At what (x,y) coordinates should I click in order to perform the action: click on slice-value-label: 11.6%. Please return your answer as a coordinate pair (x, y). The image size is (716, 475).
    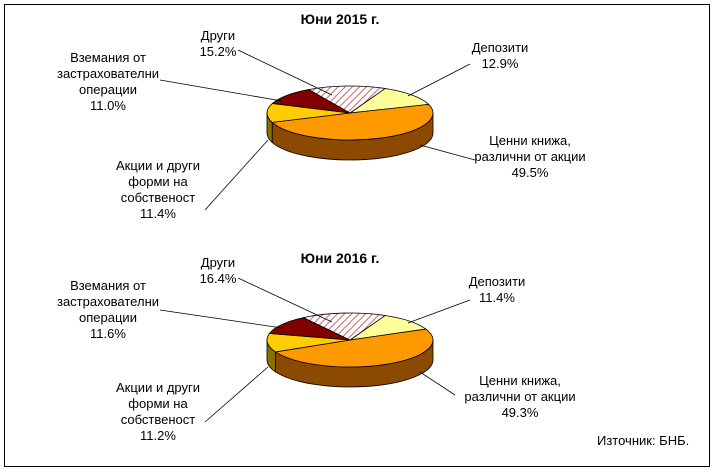
    Looking at the image, I should click on (108, 333).